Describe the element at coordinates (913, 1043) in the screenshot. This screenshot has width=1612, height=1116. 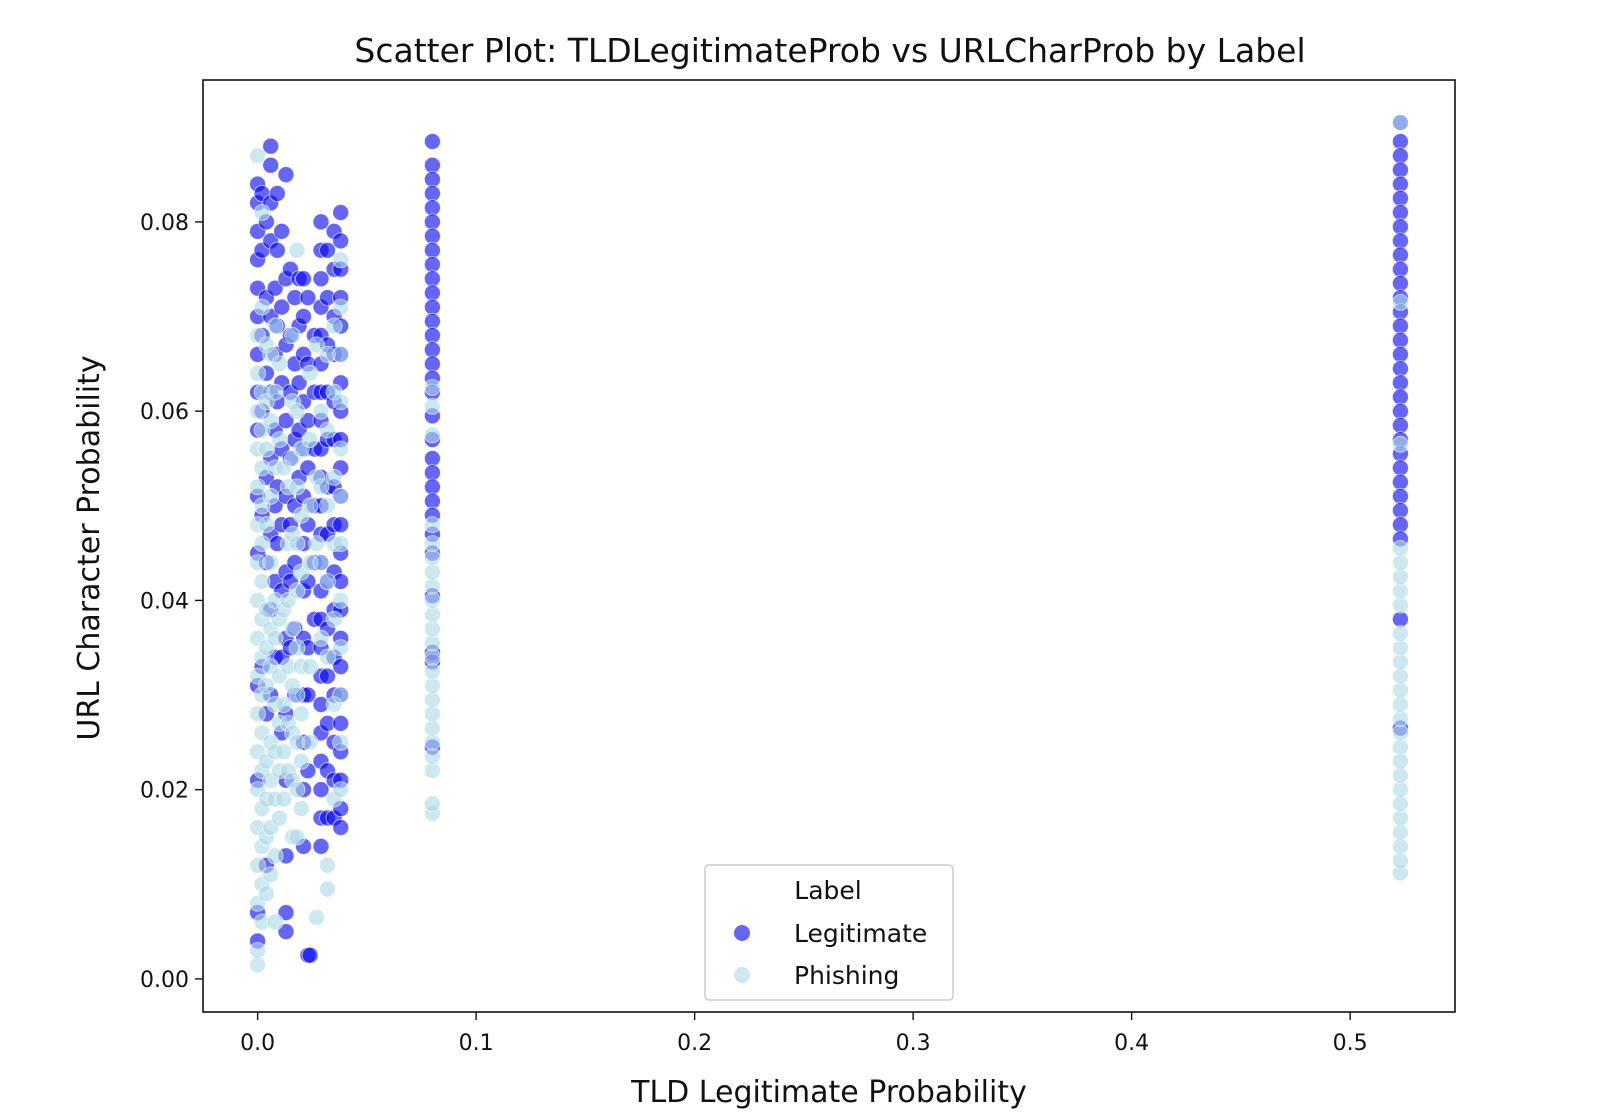
I see `x-tick-label: 0.3` at that location.